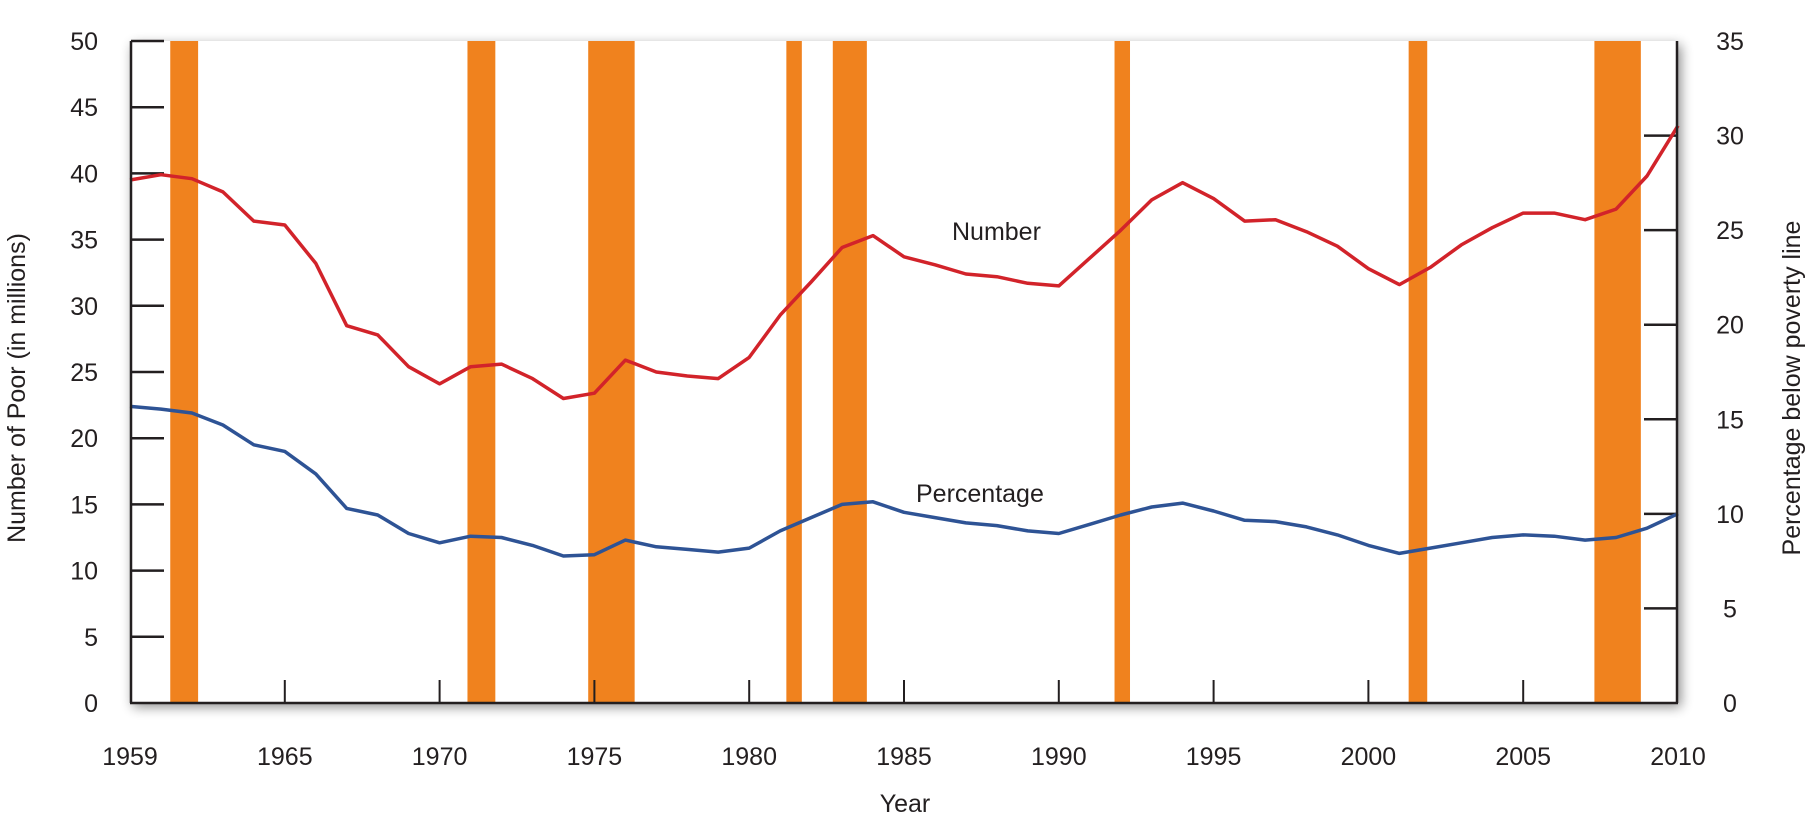 This screenshot has height=833, width=1812. I want to click on y-left-tick-label: 20, so click(84, 439).